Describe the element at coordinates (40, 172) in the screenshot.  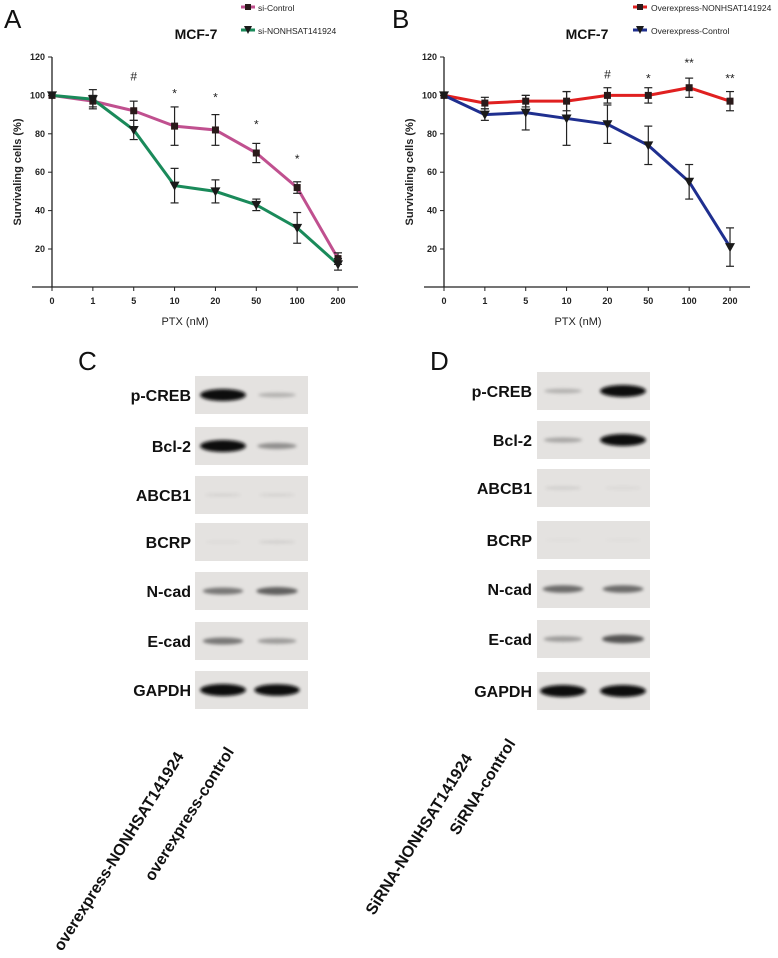
I see `y-tick-label: 60` at that location.